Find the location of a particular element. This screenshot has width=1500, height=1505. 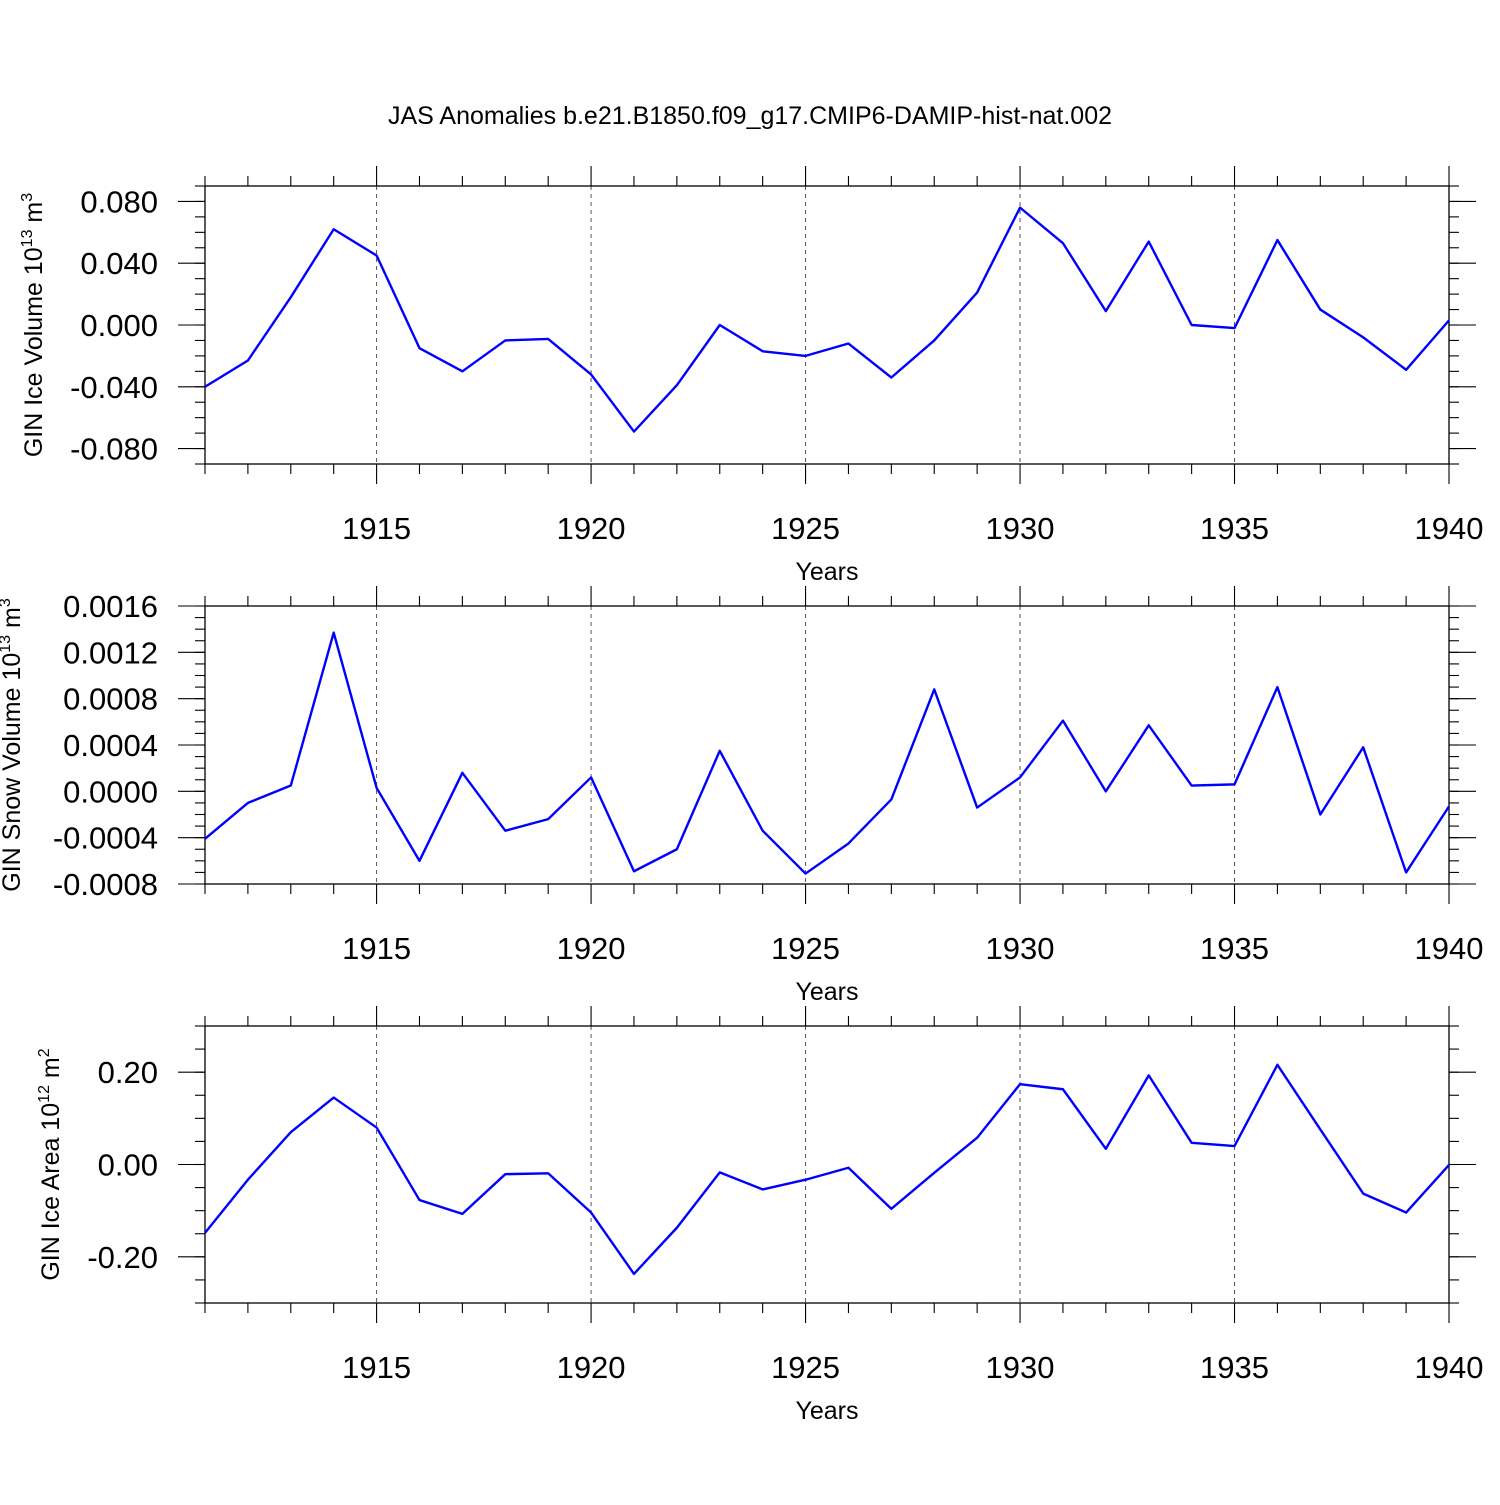

y-tick-label: -0.0004 is located at coordinates (105, 838).